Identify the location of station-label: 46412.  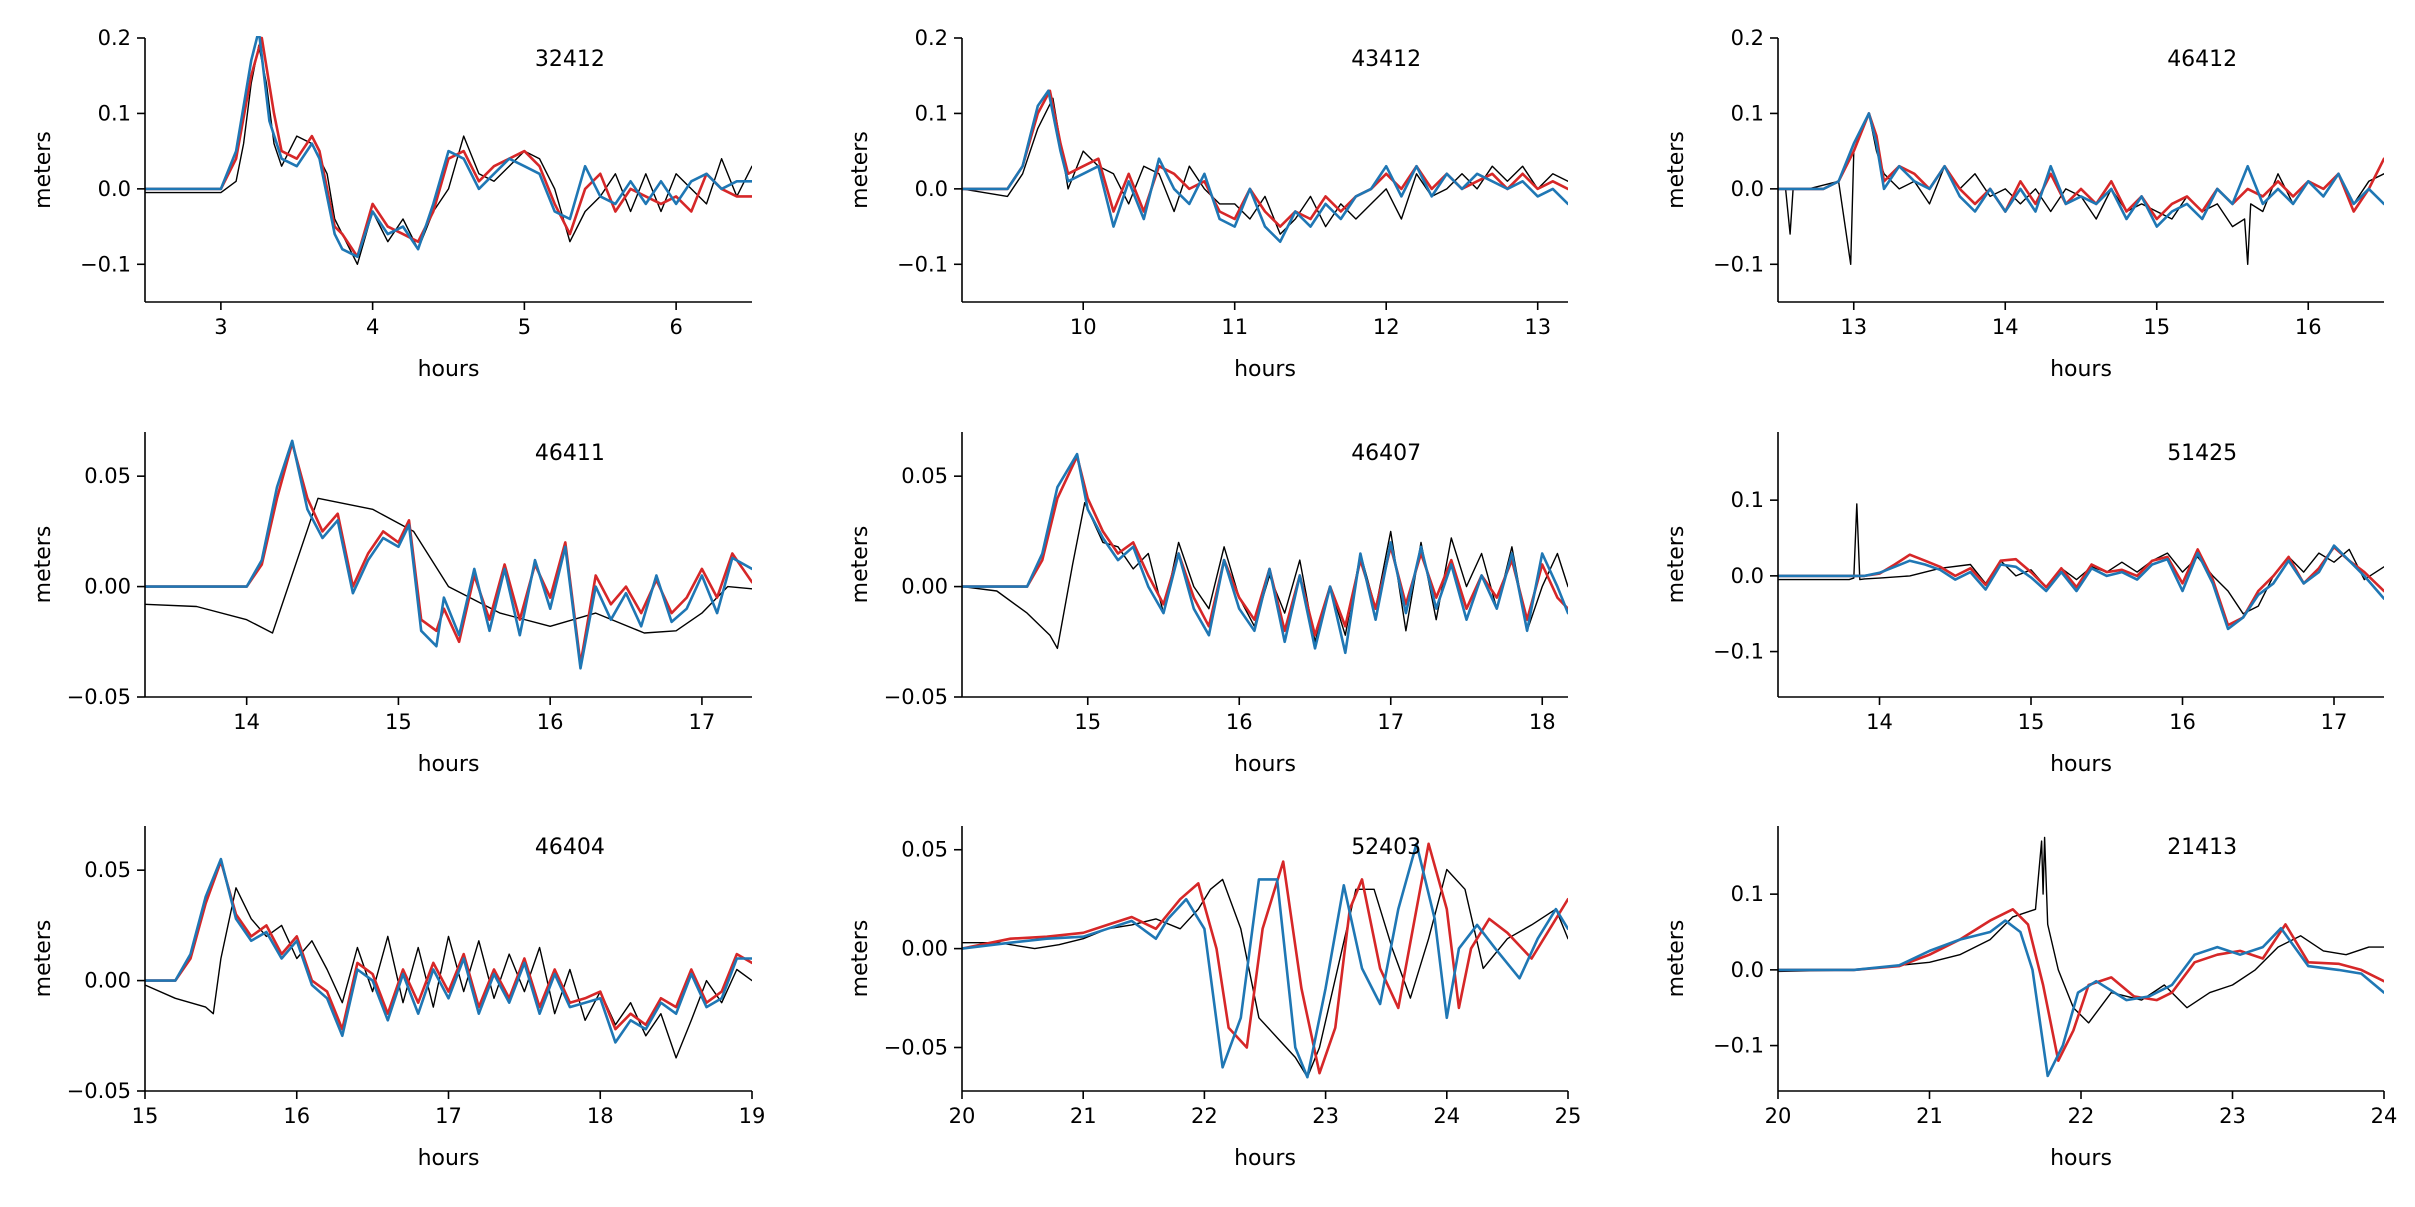
(2202, 59).